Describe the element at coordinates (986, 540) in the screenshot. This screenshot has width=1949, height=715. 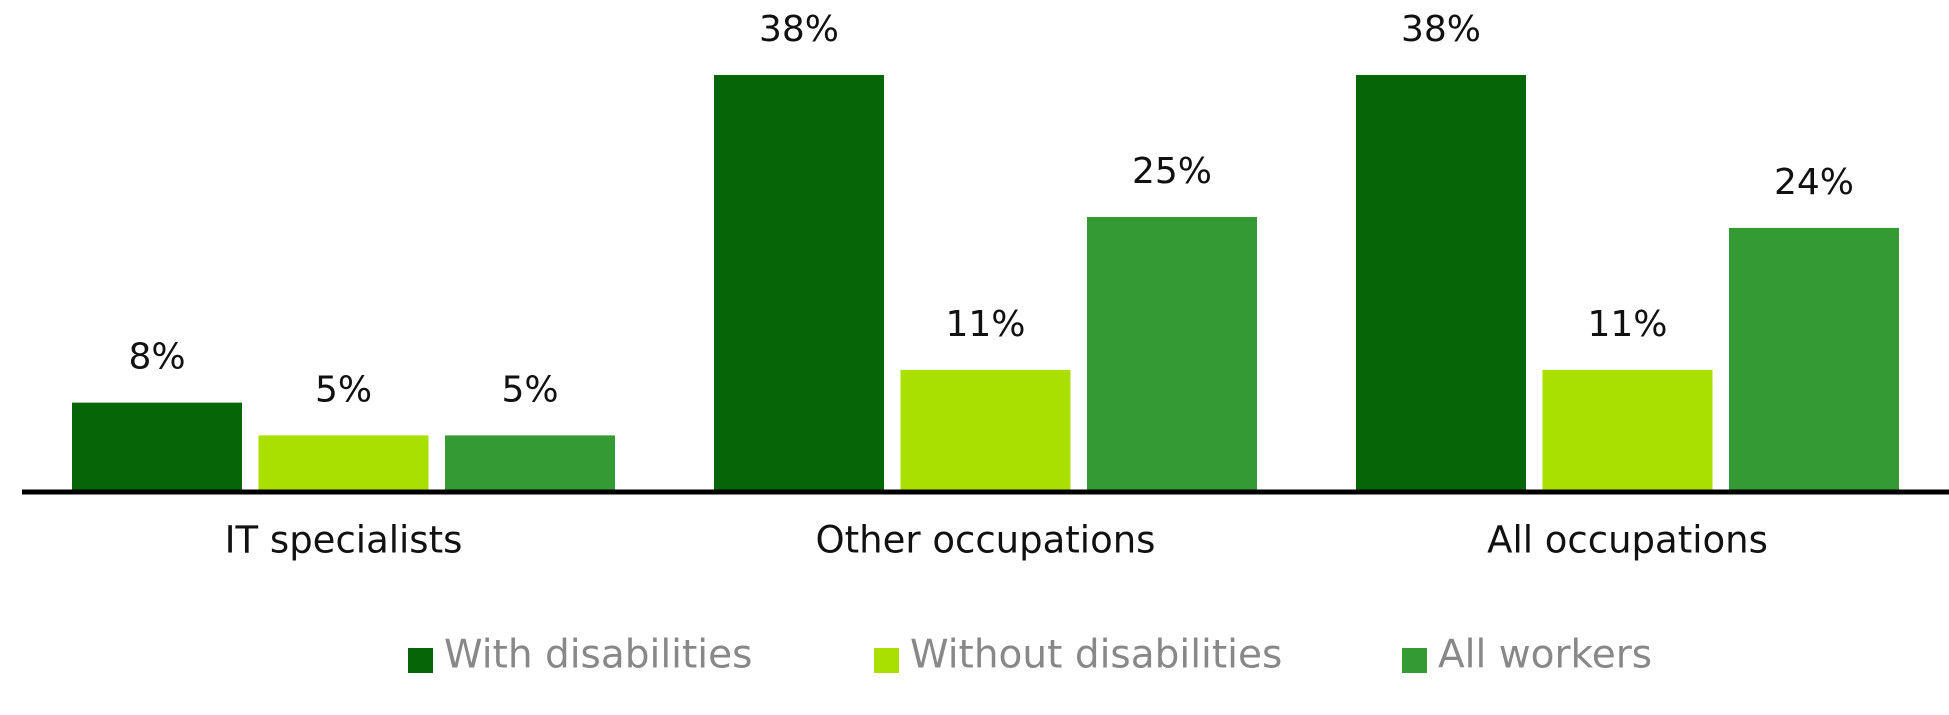
I see `x-tick-label: Other occupations` at that location.